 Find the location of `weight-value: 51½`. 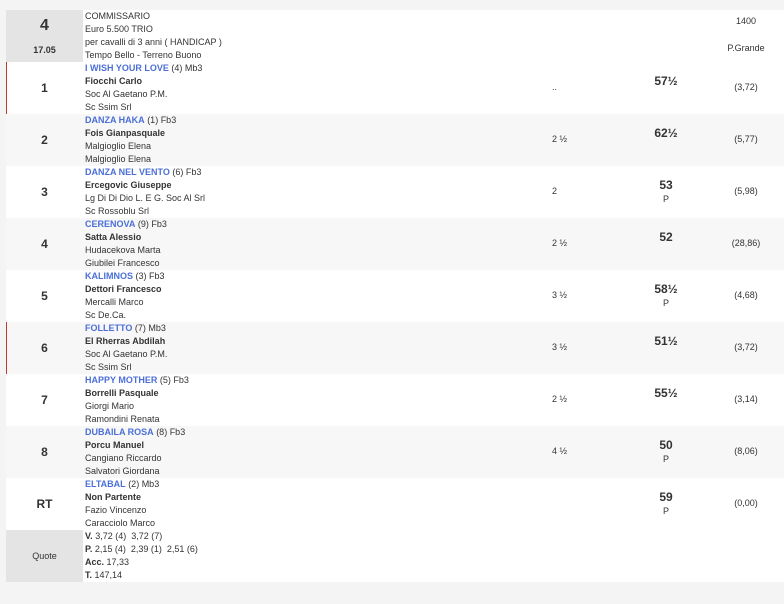

weight-value: 51½ is located at coordinates (666, 341).